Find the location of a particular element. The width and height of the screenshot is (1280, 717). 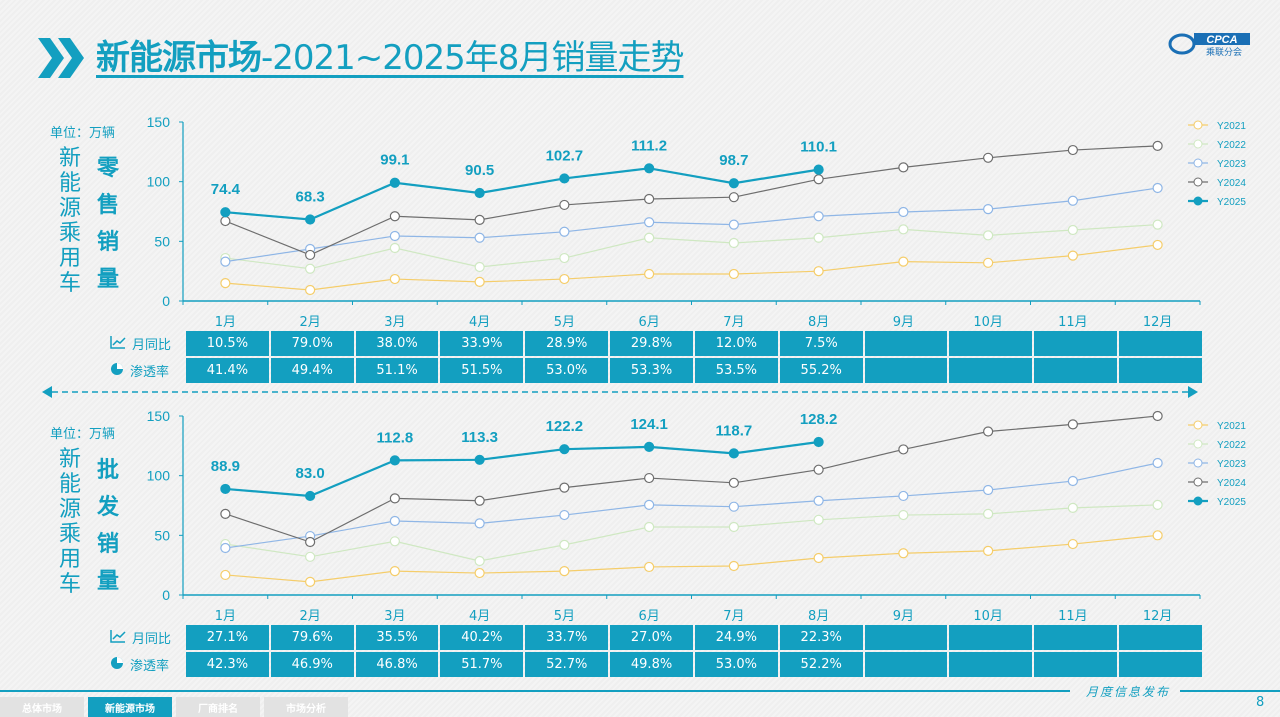

x-tick-label: 10月 is located at coordinates (988, 616).